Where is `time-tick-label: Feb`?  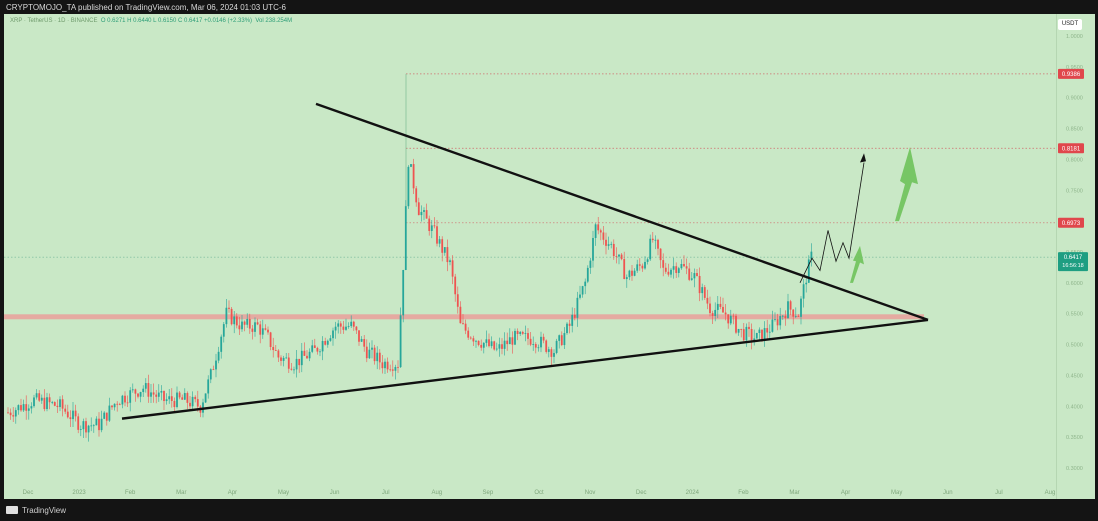
time-tick-label: Feb is located at coordinates (743, 493).